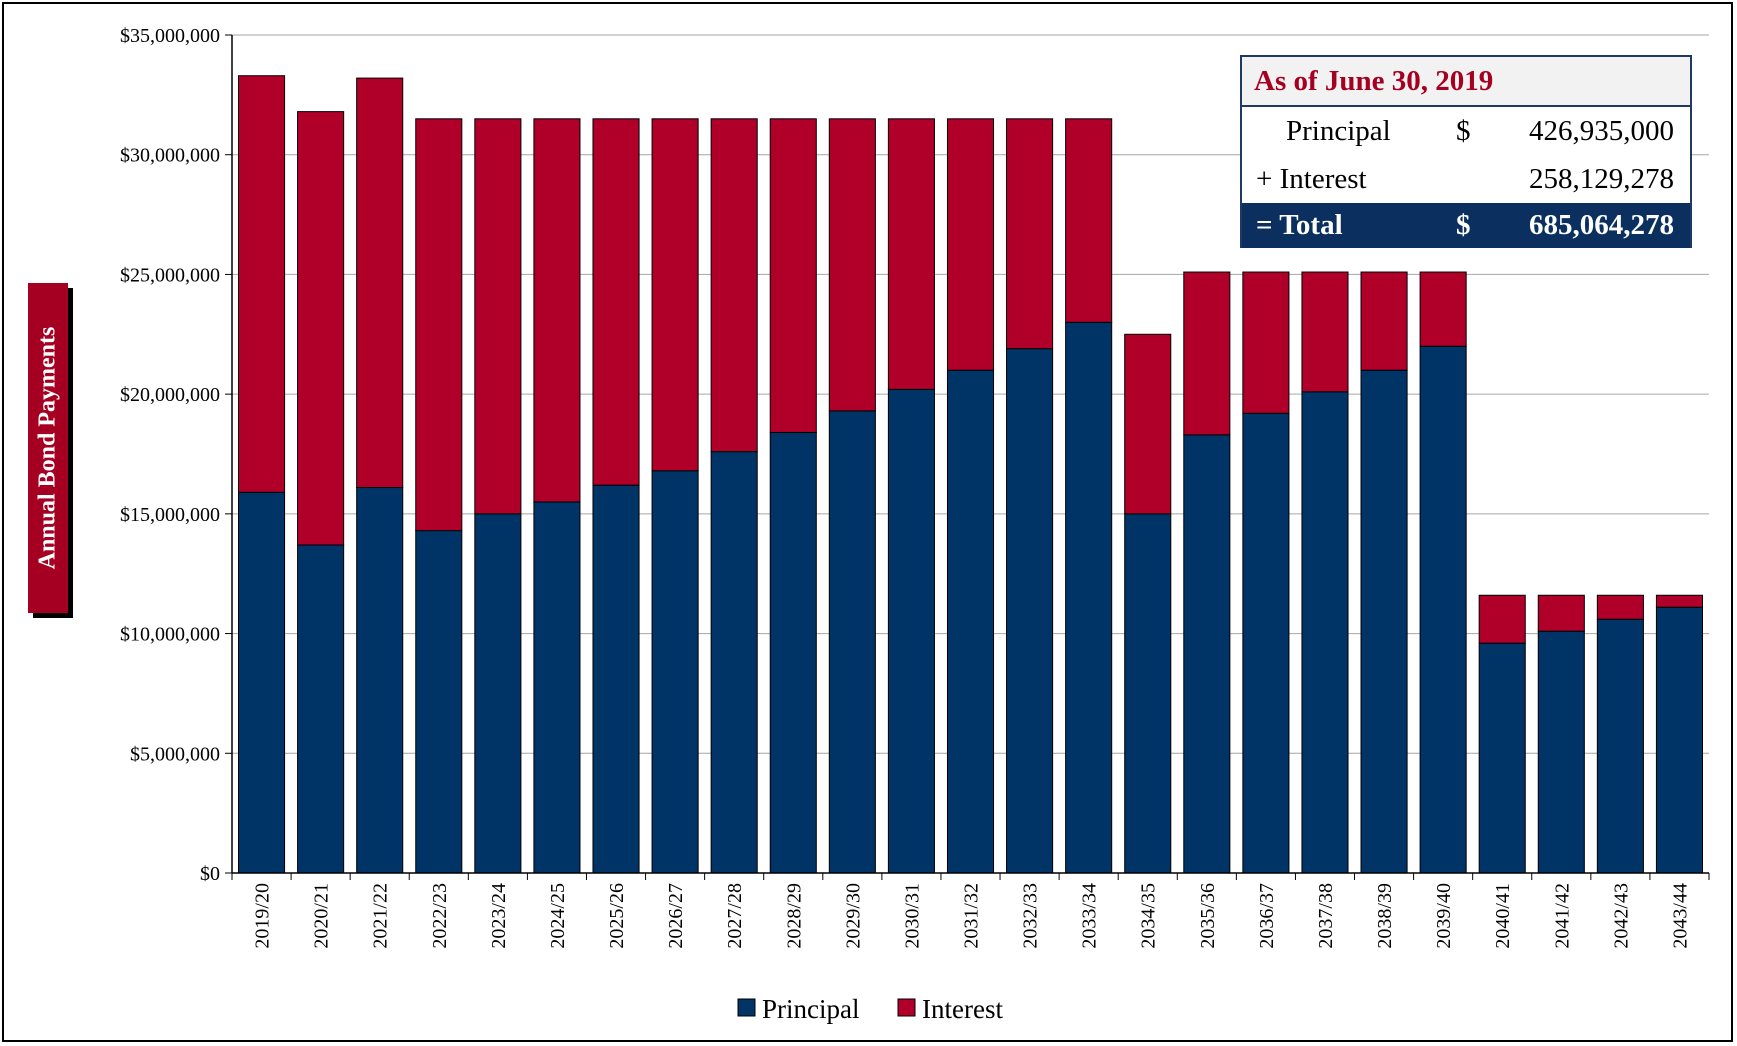  I want to click on principal-row: Principal $ 426,935,000, so click(1466, 131).